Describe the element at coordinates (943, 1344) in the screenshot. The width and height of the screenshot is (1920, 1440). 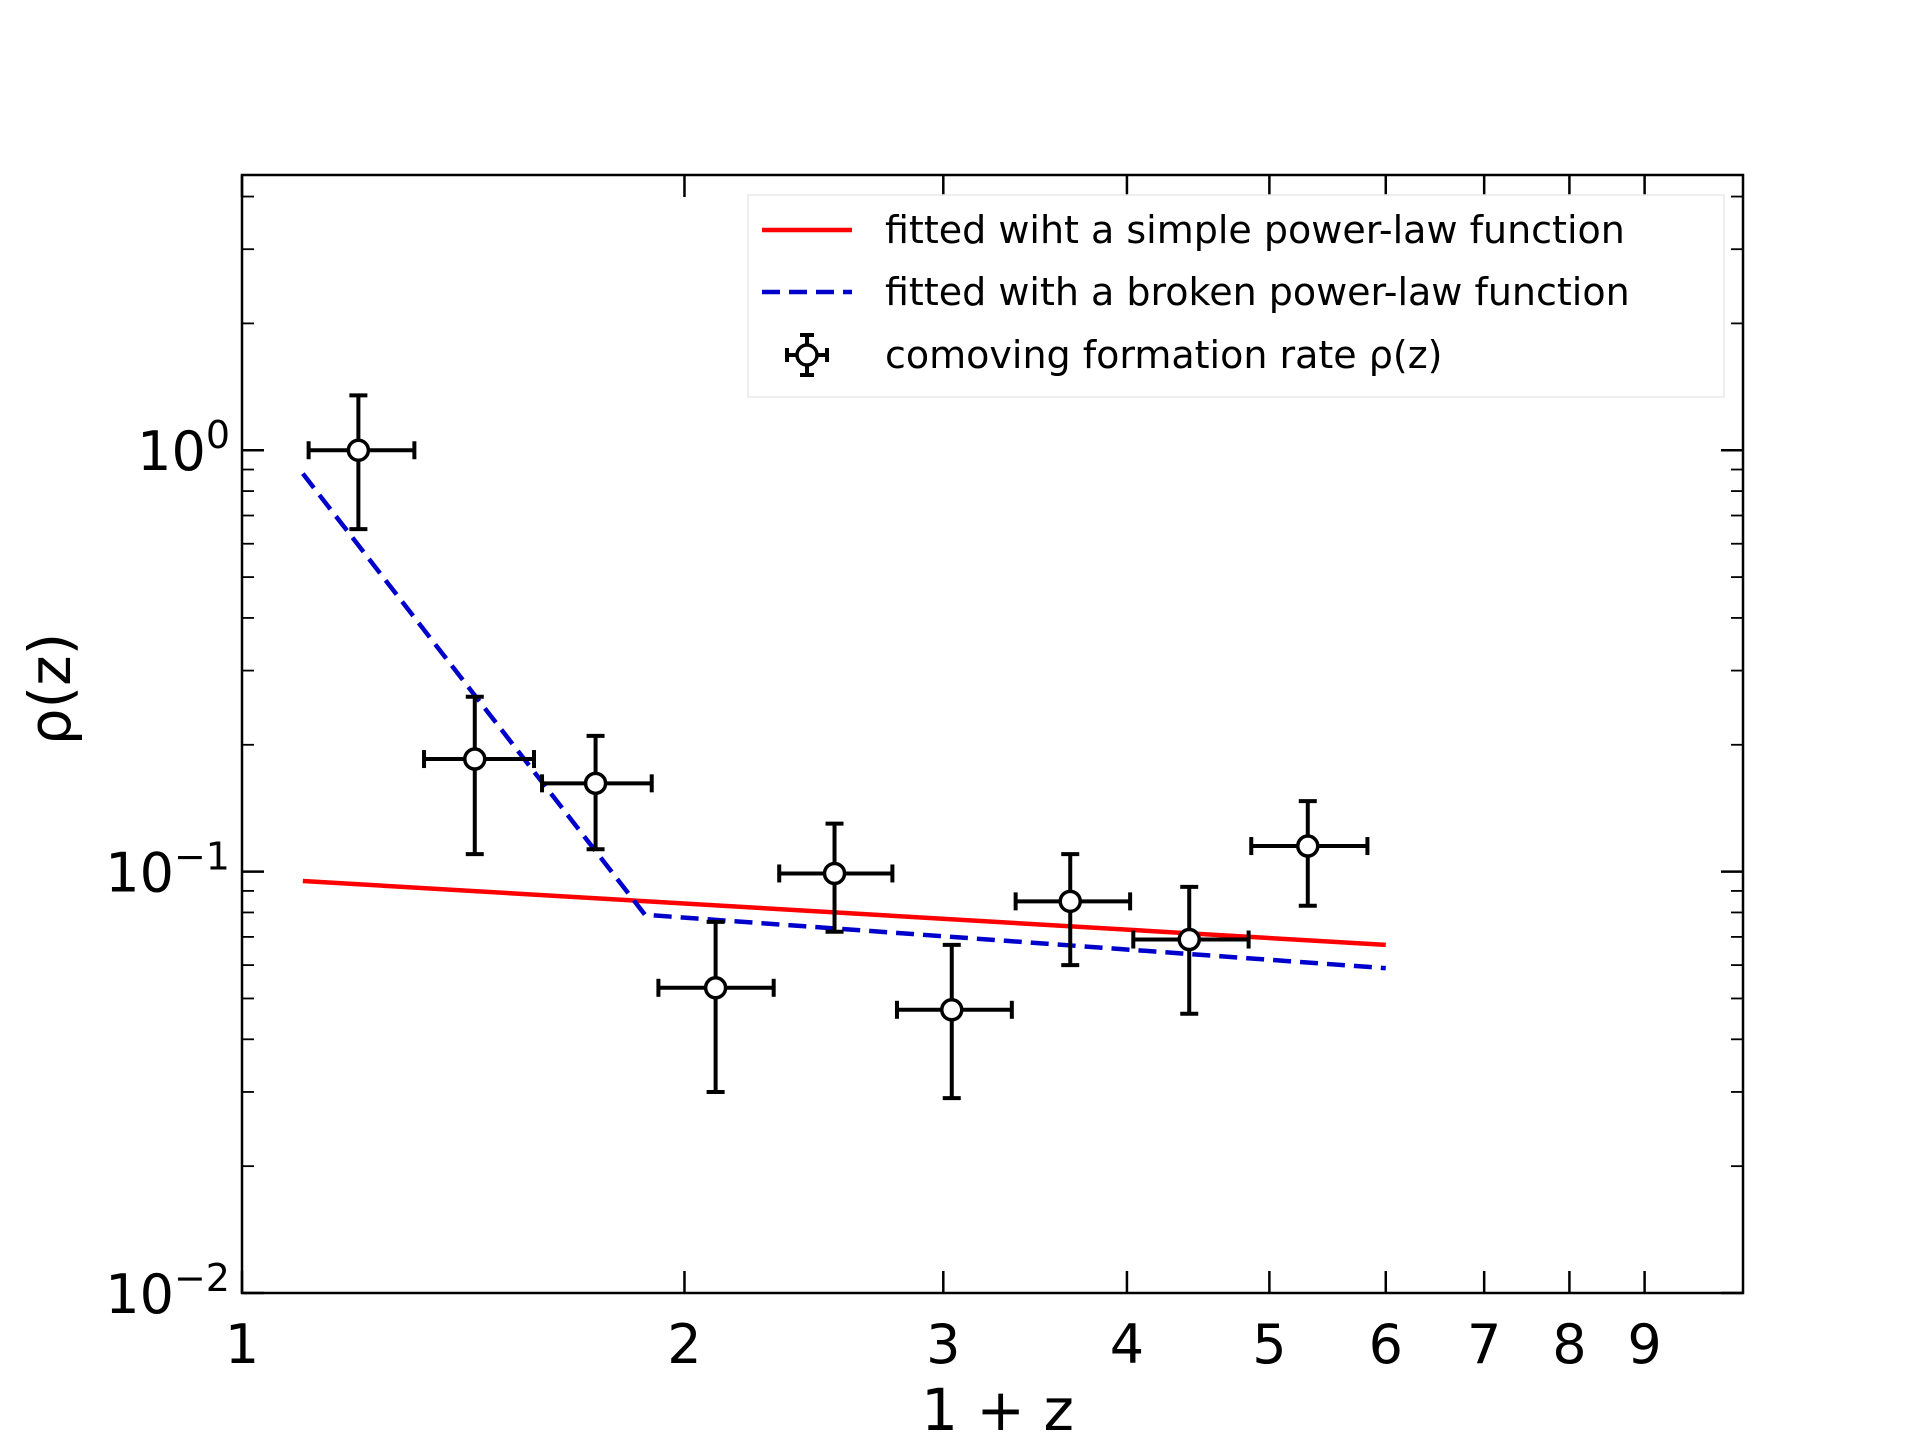
I see `x-tick-label: 3` at that location.